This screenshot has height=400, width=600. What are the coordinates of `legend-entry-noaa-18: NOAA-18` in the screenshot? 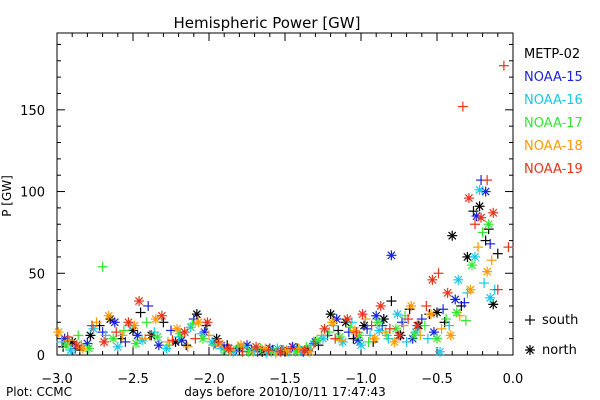 It's located at (553, 146).